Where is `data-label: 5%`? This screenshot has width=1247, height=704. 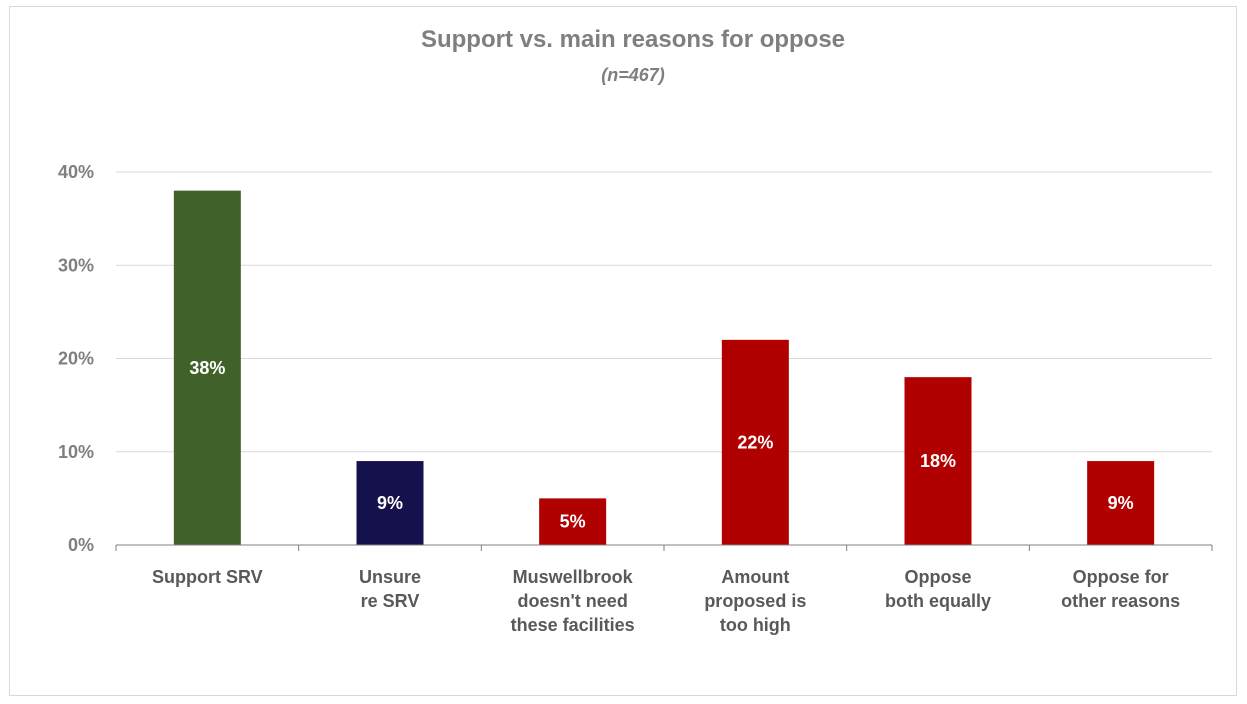
data-label: 5% is located at coordinates (573, 522).